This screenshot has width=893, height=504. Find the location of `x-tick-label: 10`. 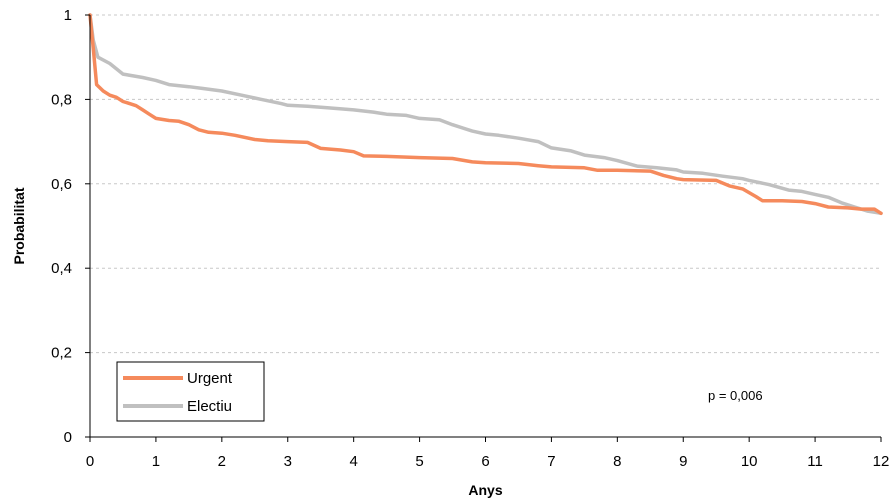

x-tick-label: 10 is located at coordinates (749, 461).